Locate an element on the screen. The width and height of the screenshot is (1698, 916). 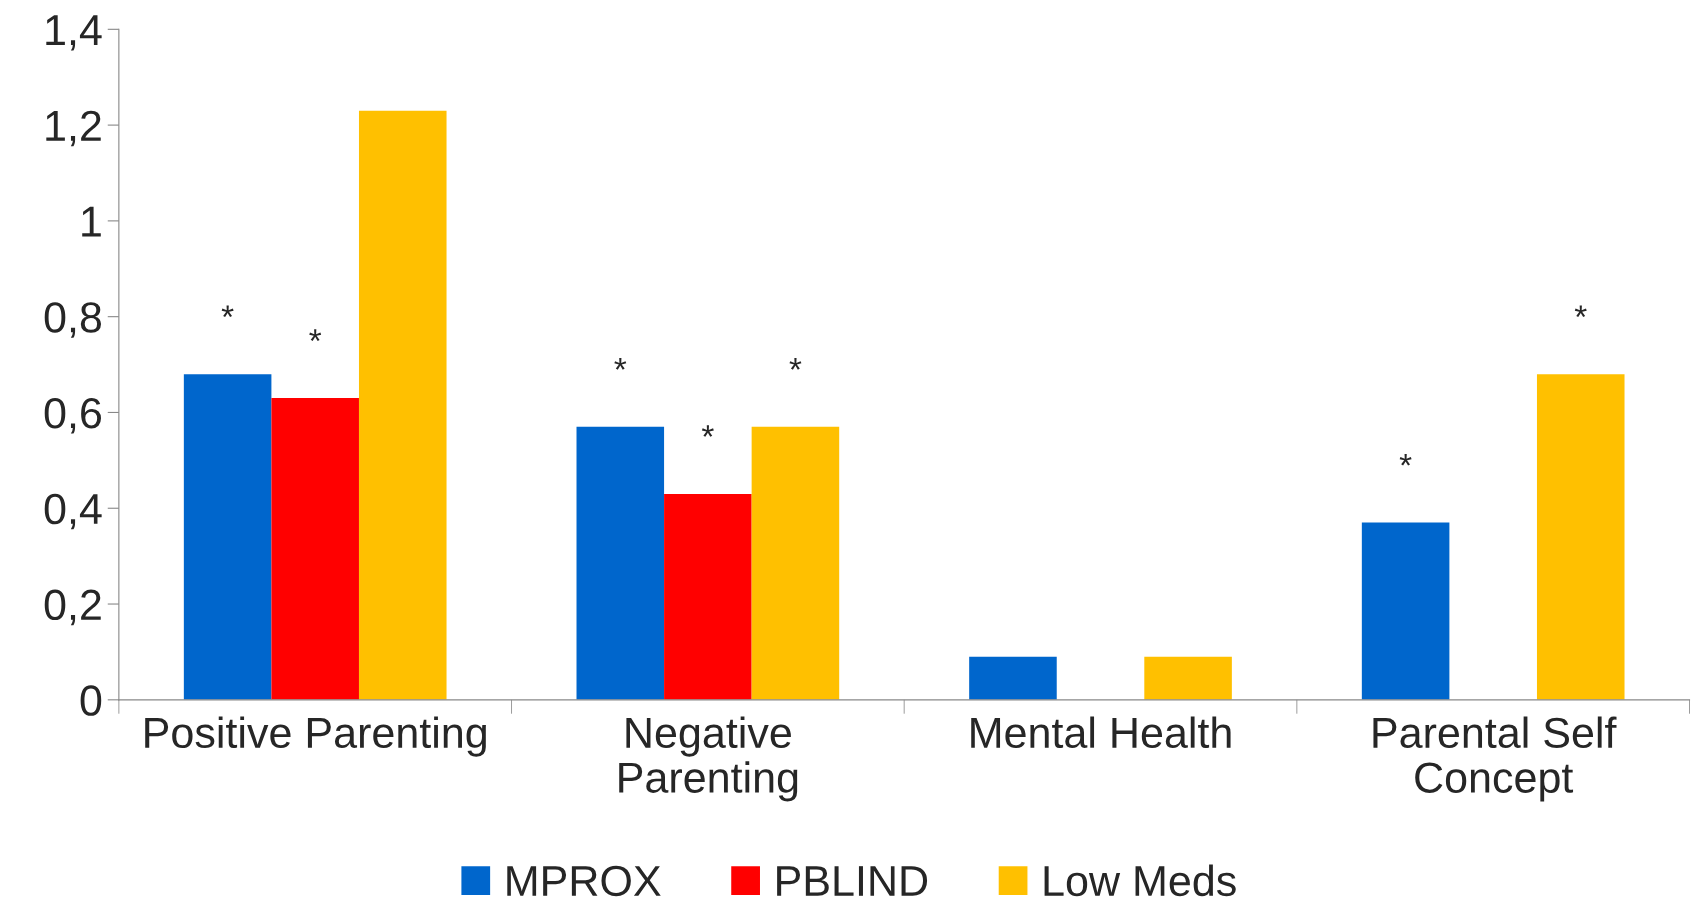
x-tick-label: Positive Parenting is located at coordinates (315, 736).